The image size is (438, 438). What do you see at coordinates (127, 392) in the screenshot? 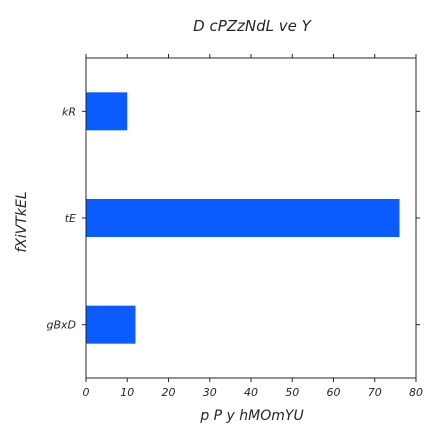
I see `x-tick-label: 10` at bounding box center [127, 392].